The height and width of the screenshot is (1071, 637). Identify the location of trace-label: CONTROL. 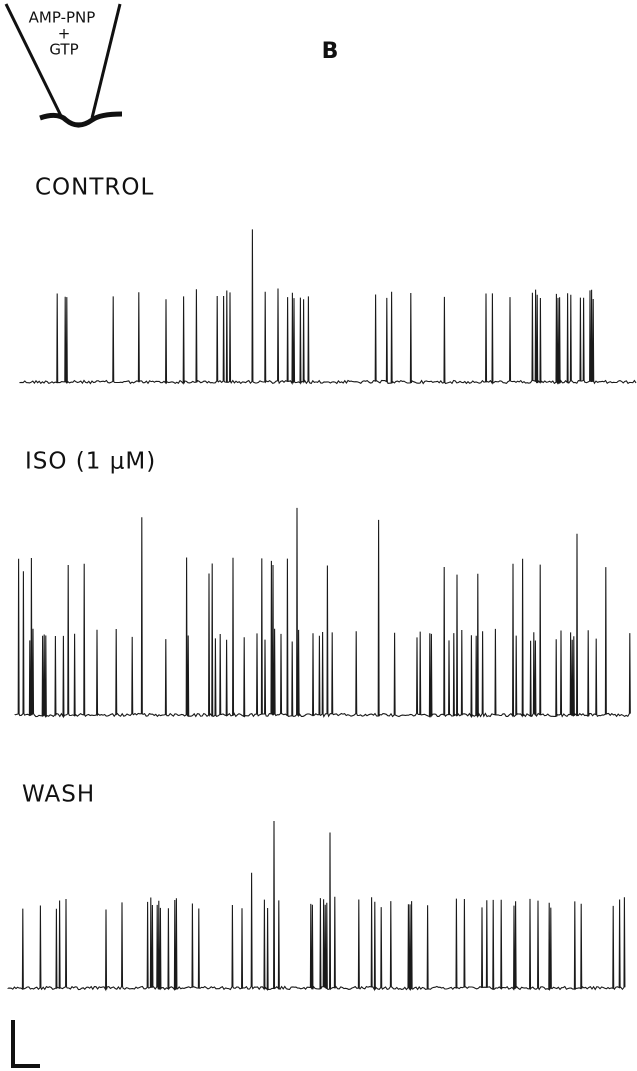
(94, 188).